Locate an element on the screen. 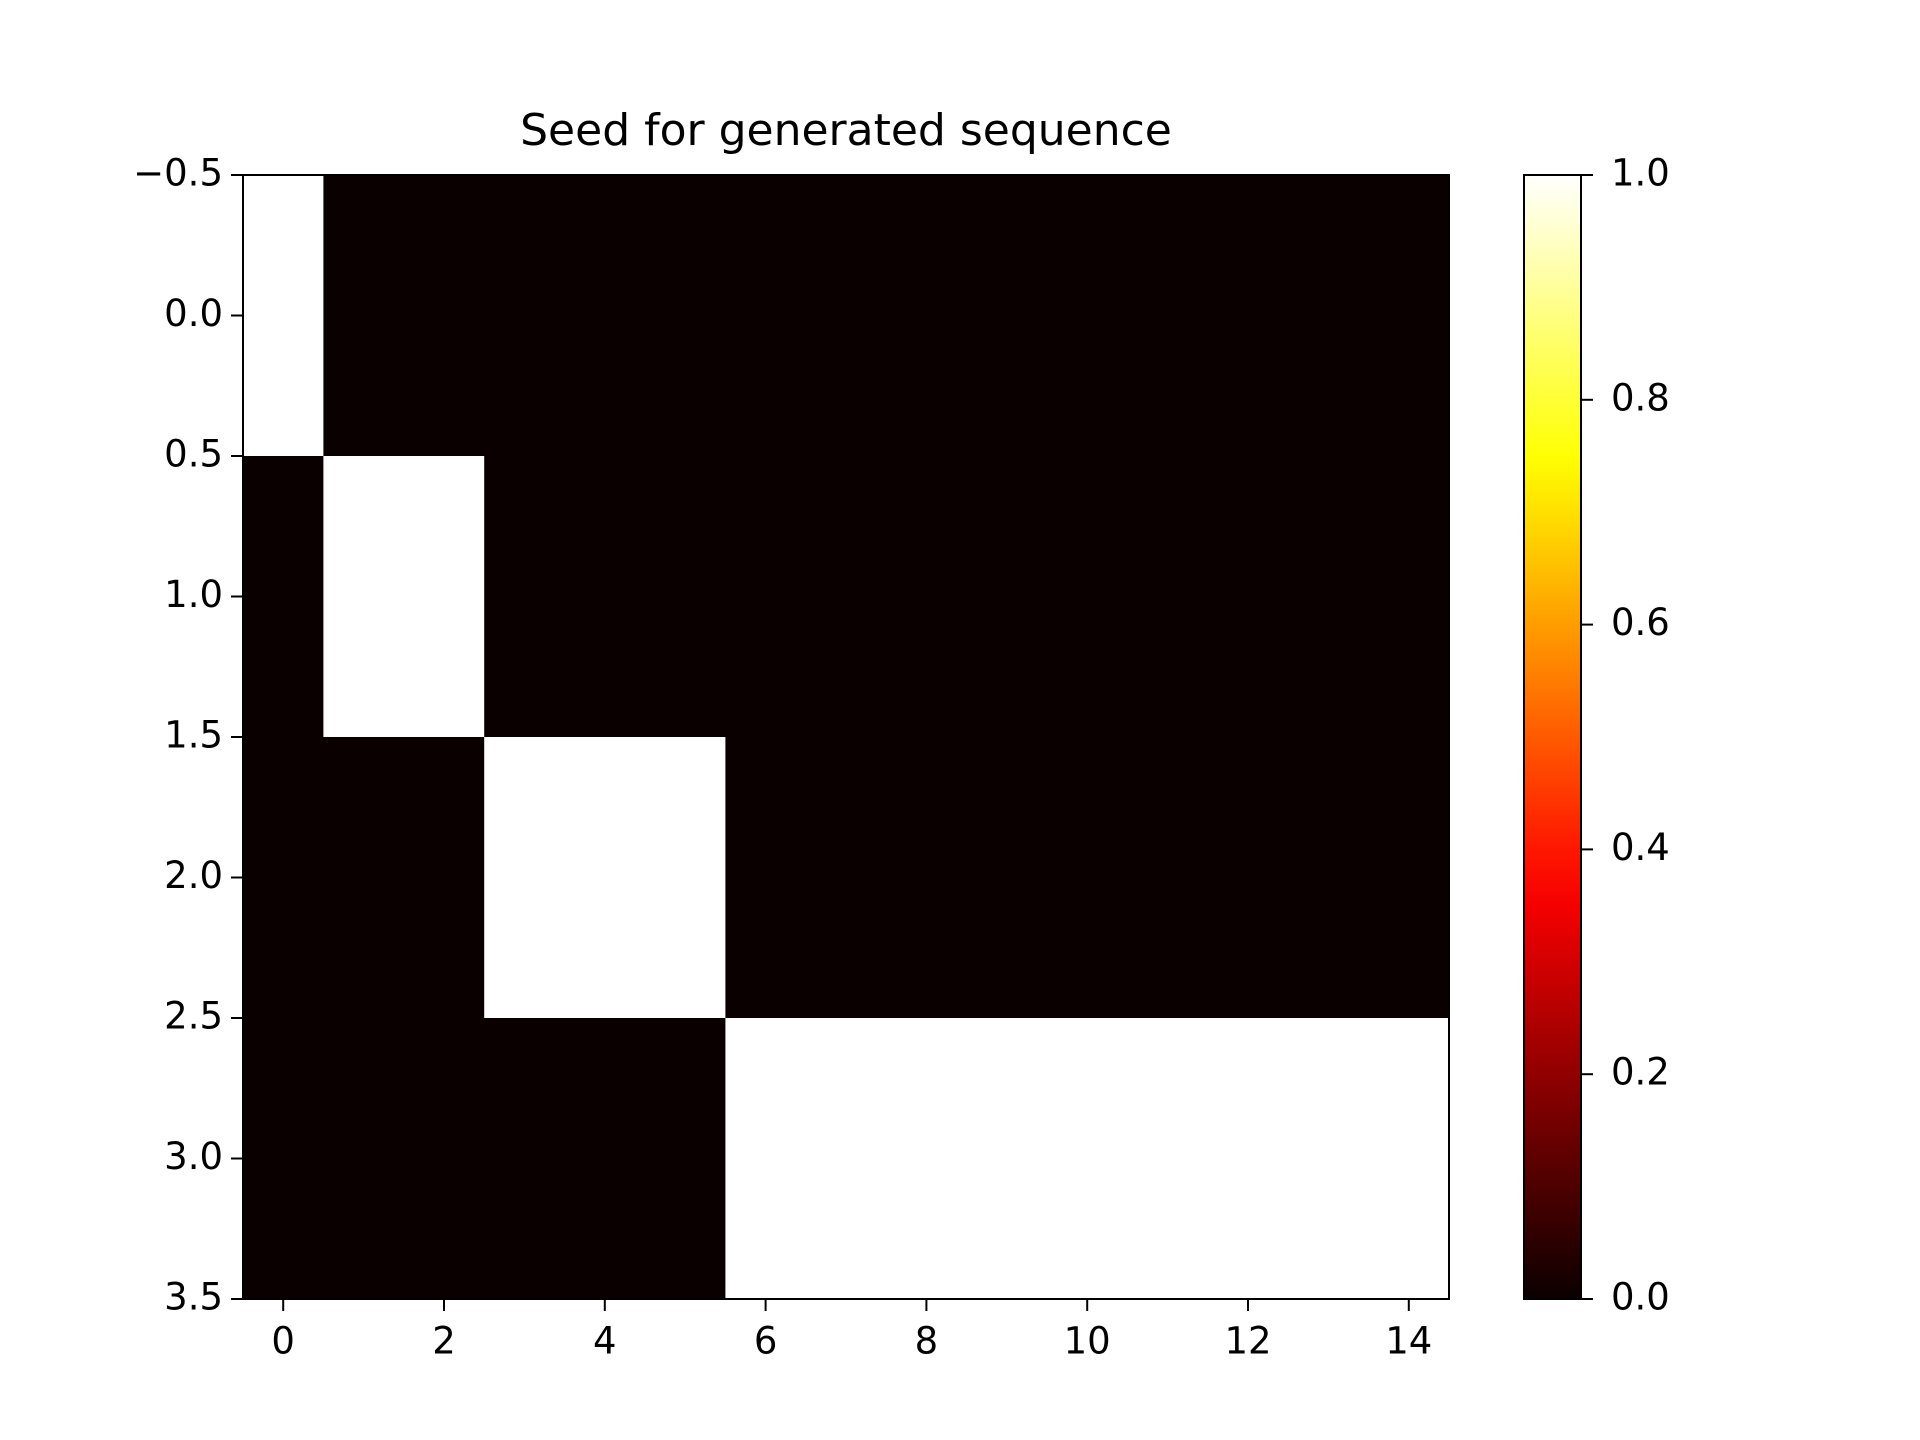 Image resolution: width=1920 pixels, height=1440 pixels. x-tick-label: 0 is located at coordinates (283, 1341).